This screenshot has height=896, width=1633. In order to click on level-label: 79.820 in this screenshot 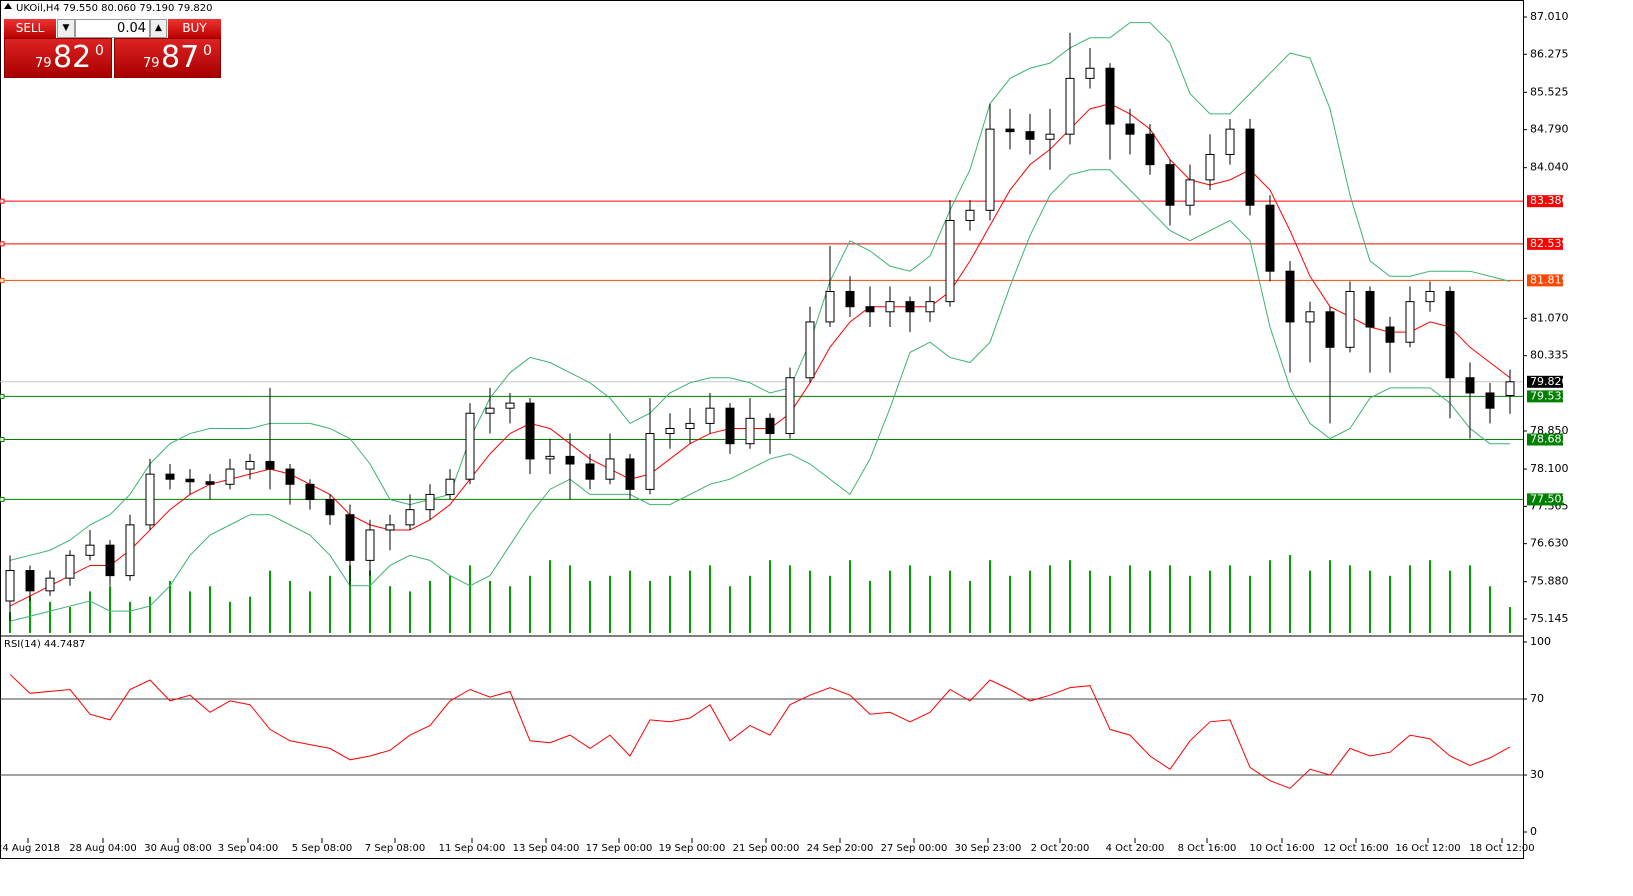, I will do `click(1549, 381)`.